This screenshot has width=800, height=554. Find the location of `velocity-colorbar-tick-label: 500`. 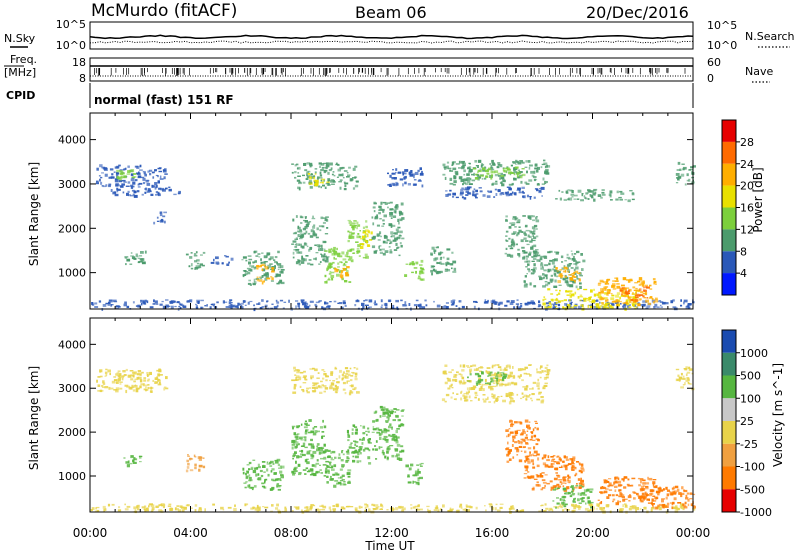

velocity-colorbar-tick-label: 500 is located at coordinates (750, 376).